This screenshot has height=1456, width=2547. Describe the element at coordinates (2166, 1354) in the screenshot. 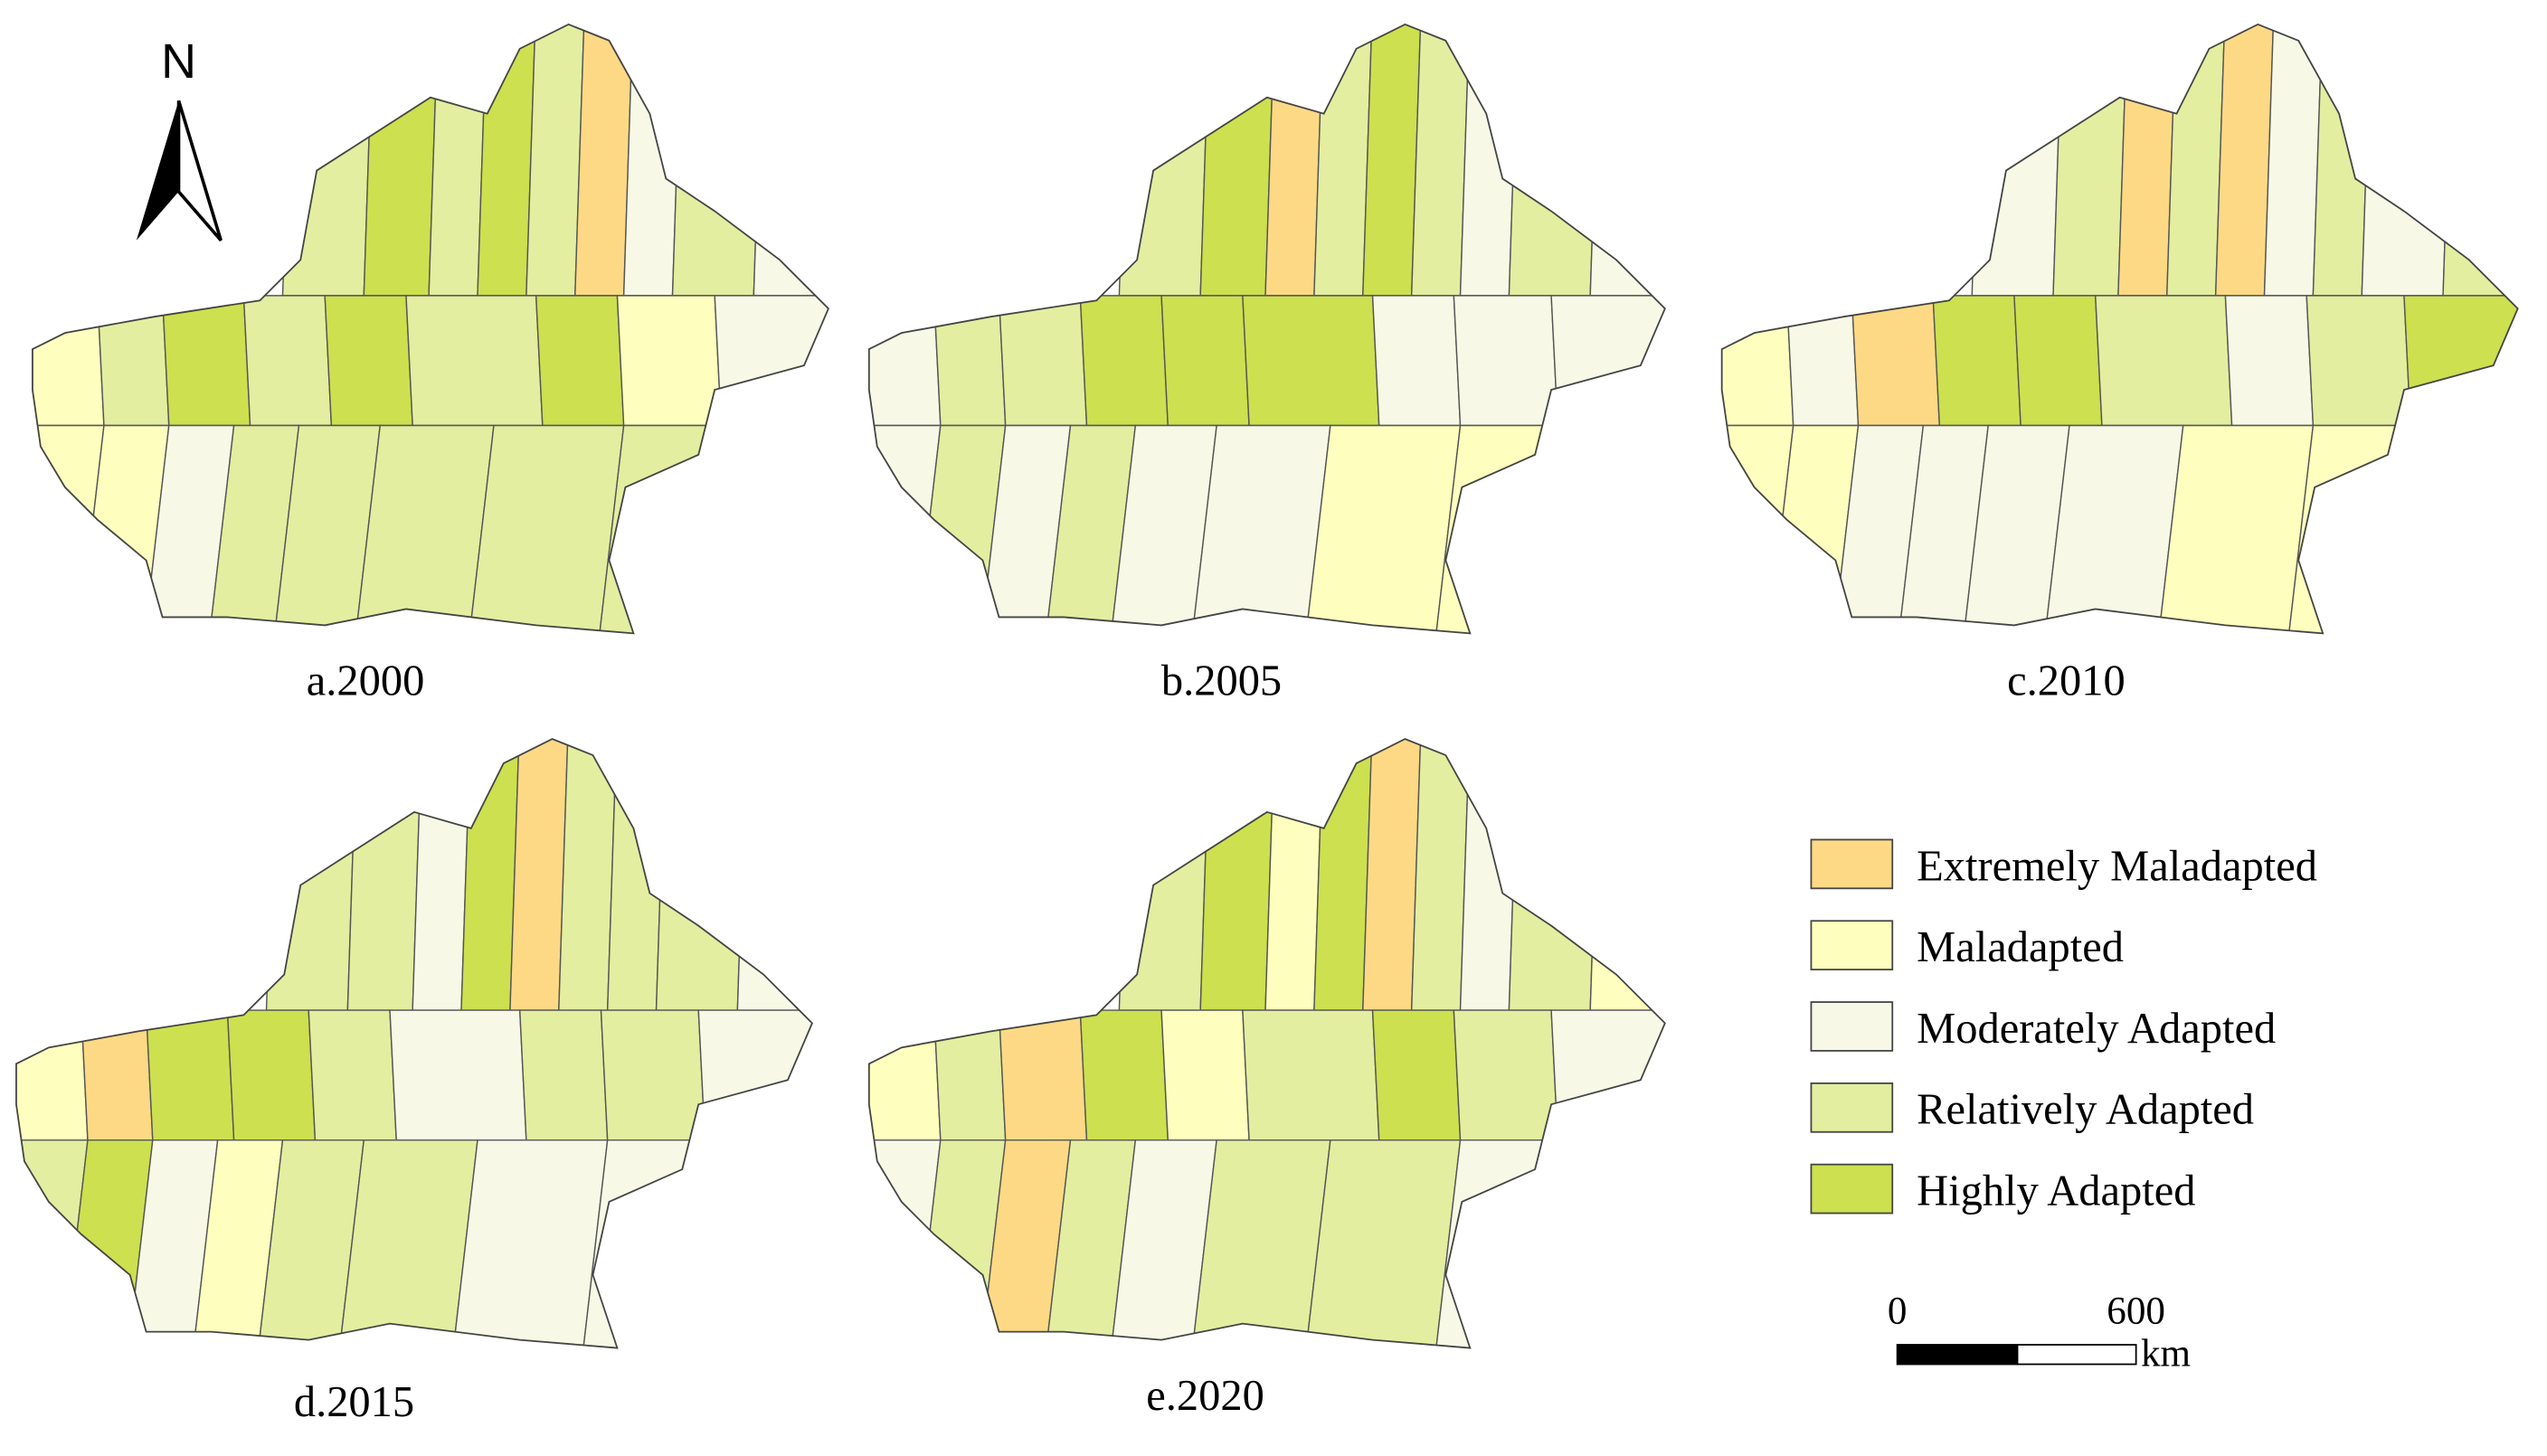

I see `scale-unit: km` at that location.